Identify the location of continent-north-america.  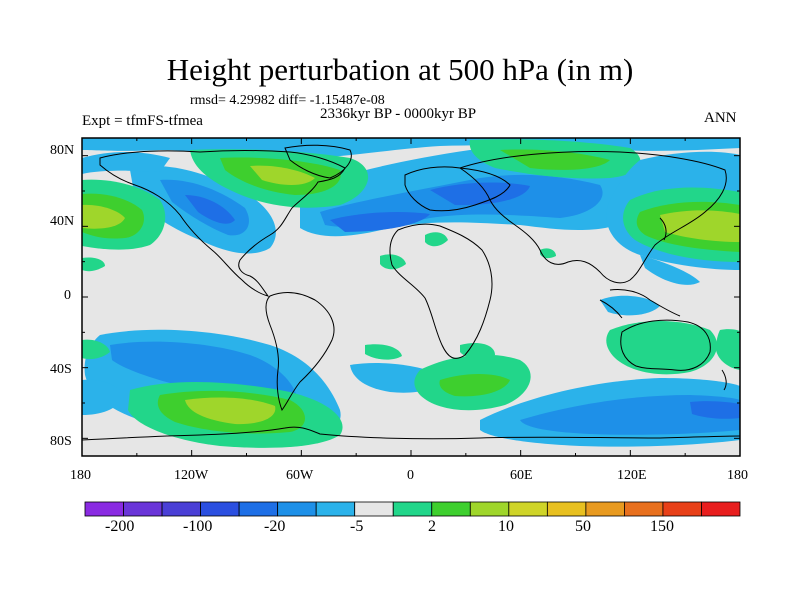
(222, 223).